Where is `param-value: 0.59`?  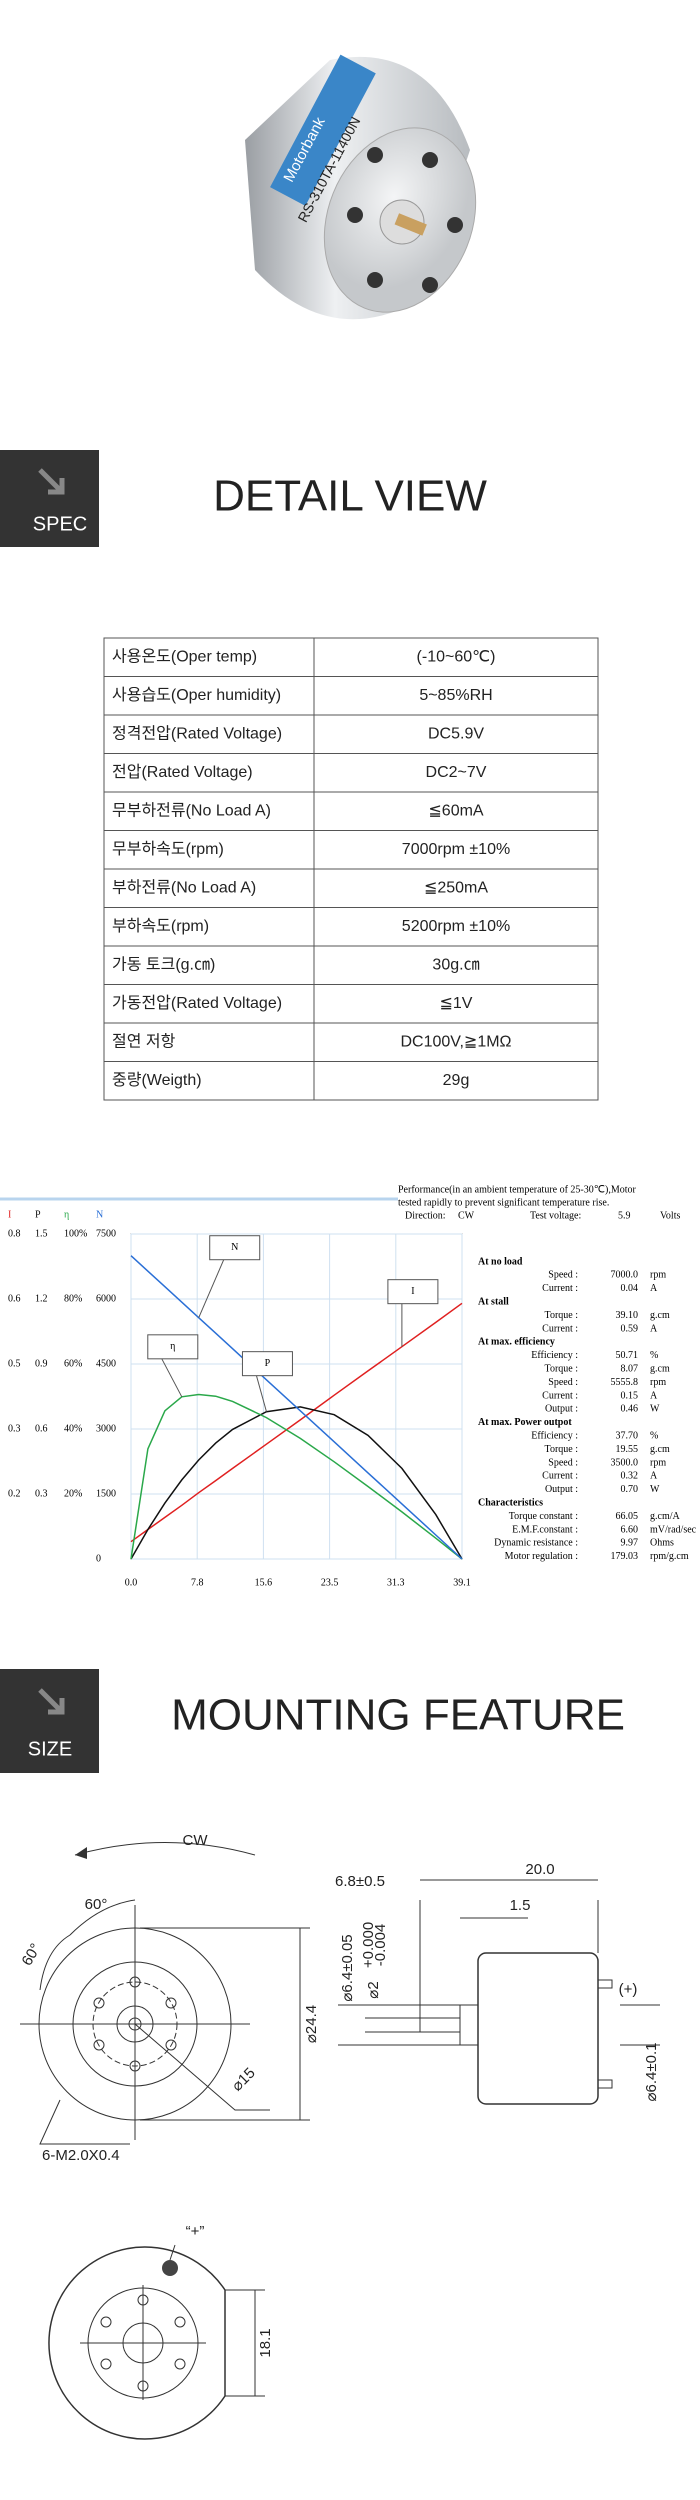 param-value: 0.59 is located at coordinates (630, 1328).